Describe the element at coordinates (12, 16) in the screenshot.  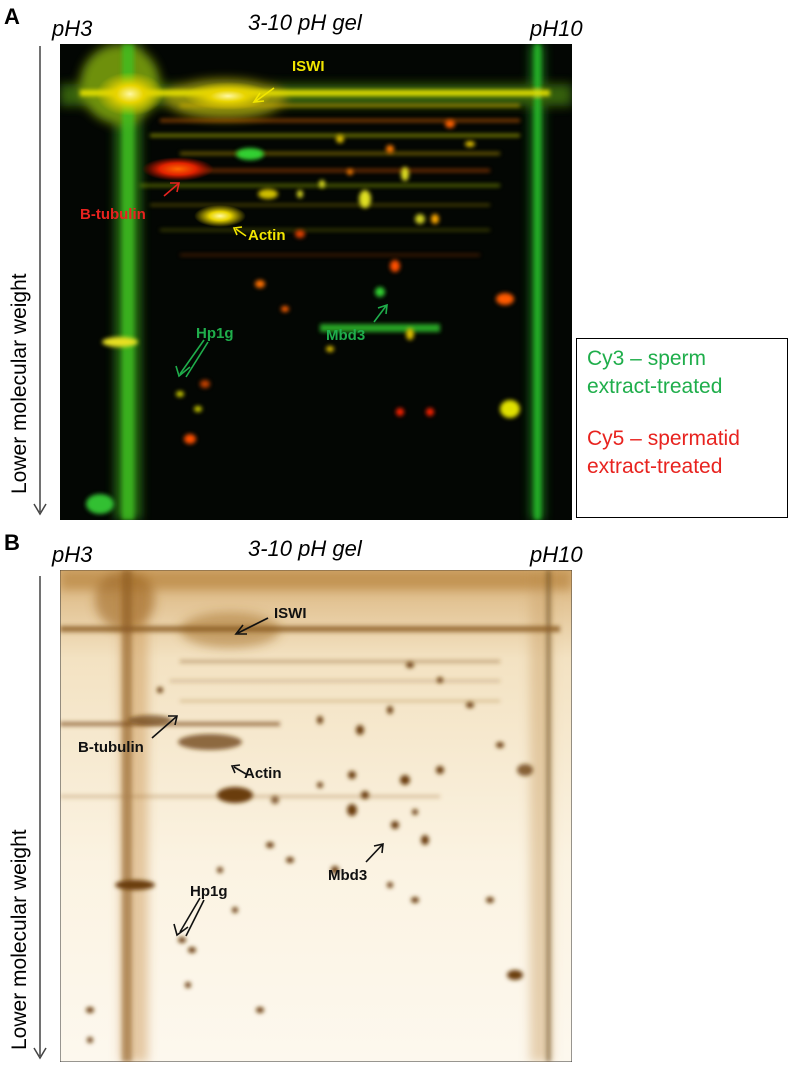
I see `panel-a-letter: A` at that location.